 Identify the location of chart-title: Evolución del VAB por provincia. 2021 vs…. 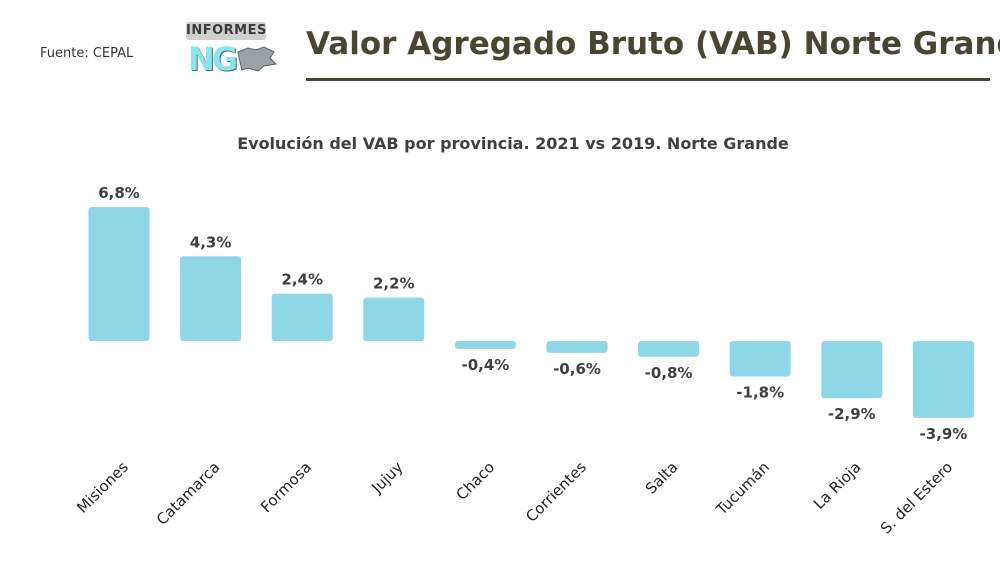
(513, 143).